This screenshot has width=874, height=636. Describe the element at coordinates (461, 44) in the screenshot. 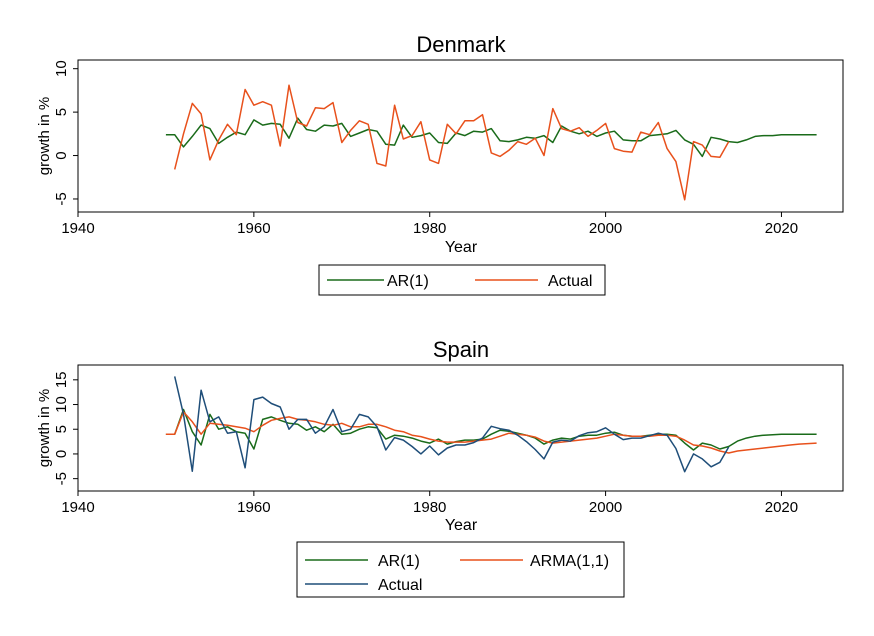

I see `chart-title: Denmark` at that location.